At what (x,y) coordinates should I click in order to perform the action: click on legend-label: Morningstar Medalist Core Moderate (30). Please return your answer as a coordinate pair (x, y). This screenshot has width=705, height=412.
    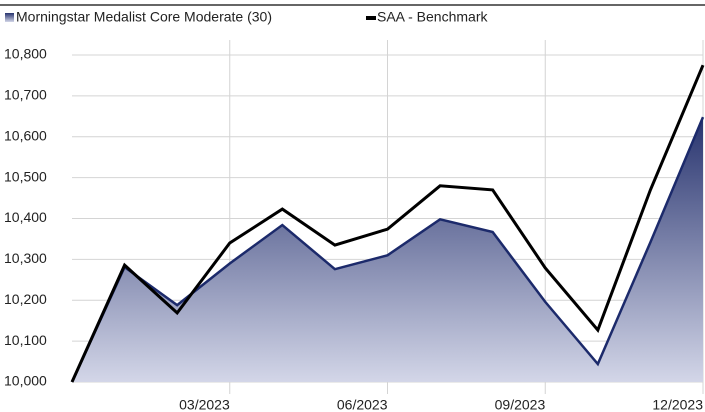
    Looking at the image, I should click on (144, 17).